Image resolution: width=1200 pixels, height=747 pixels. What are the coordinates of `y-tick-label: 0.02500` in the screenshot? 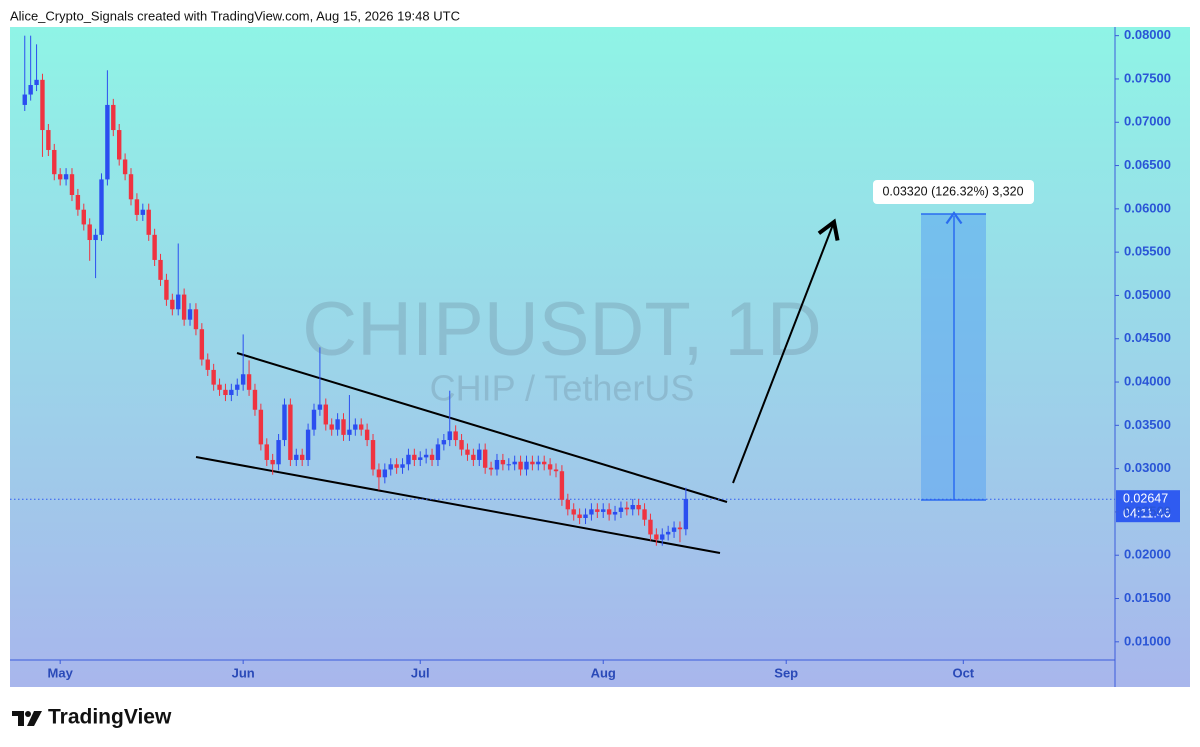 It's located at (1147, 510).